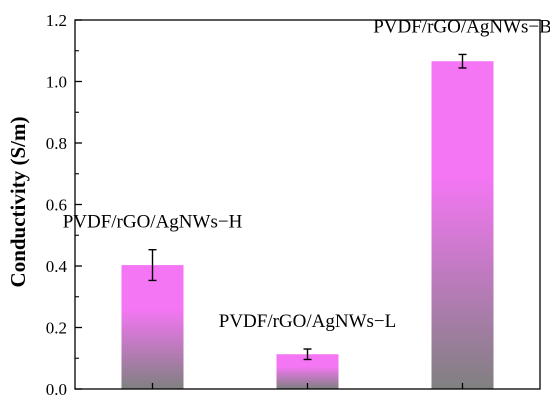 The height and width of the screenshot is (404, 550). I want to click on y-tick-label: 1.0, so click(56, 82).